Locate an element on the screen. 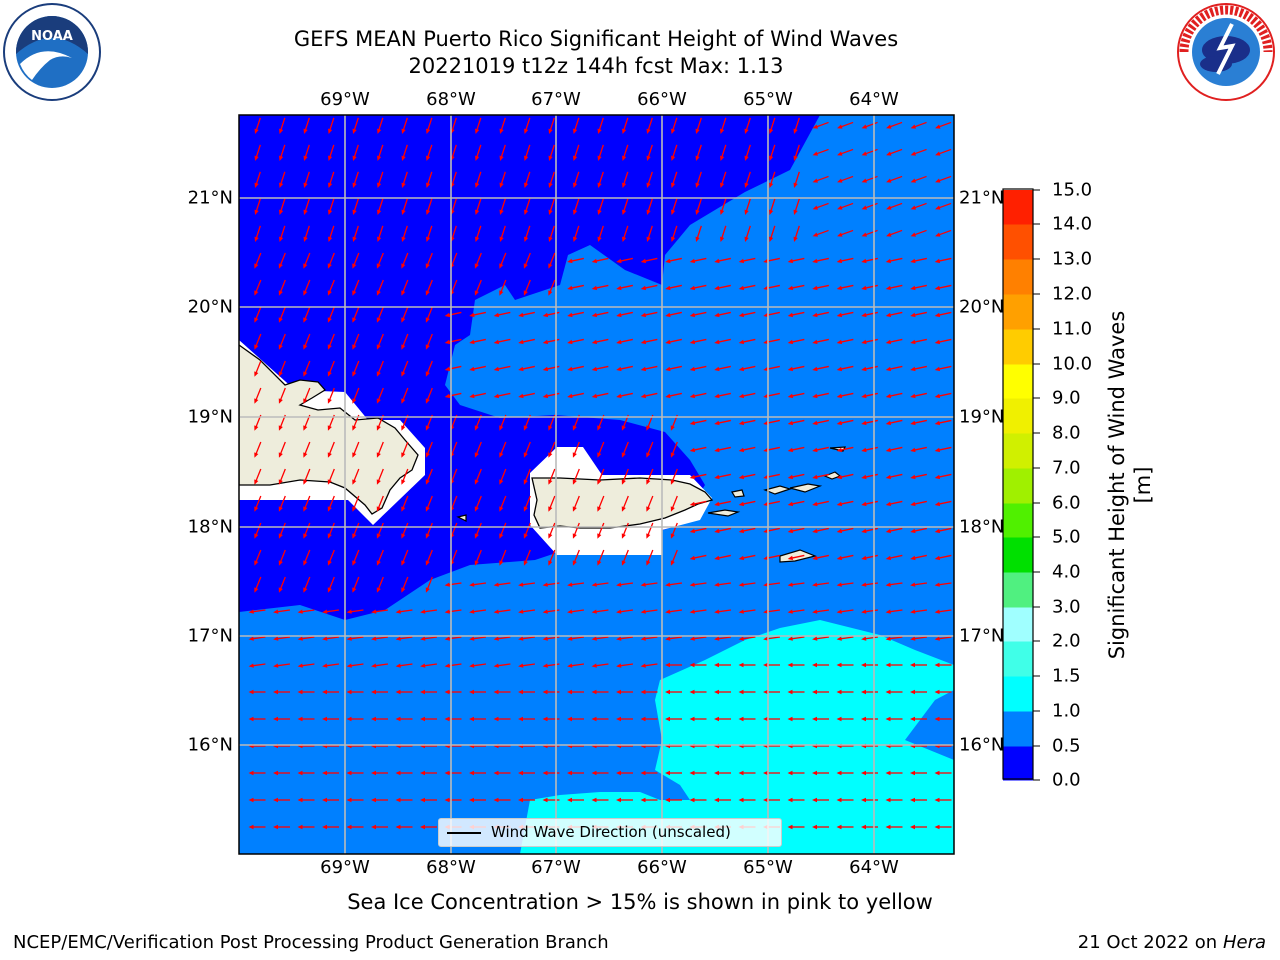 This screenshot has height=960, width=1280. lat-label-left: 20°N is located at coordinates (210, 307).